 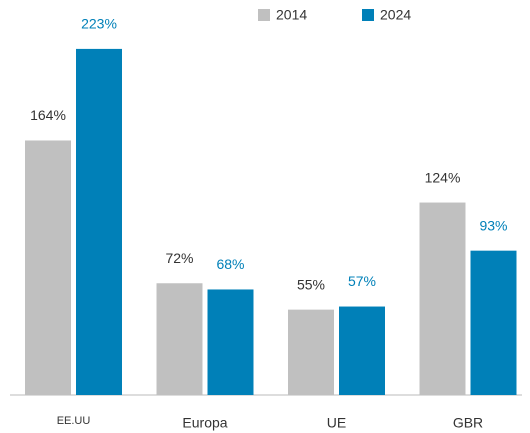 I want to click on value-label: 55%, so click(x=311, y=284).